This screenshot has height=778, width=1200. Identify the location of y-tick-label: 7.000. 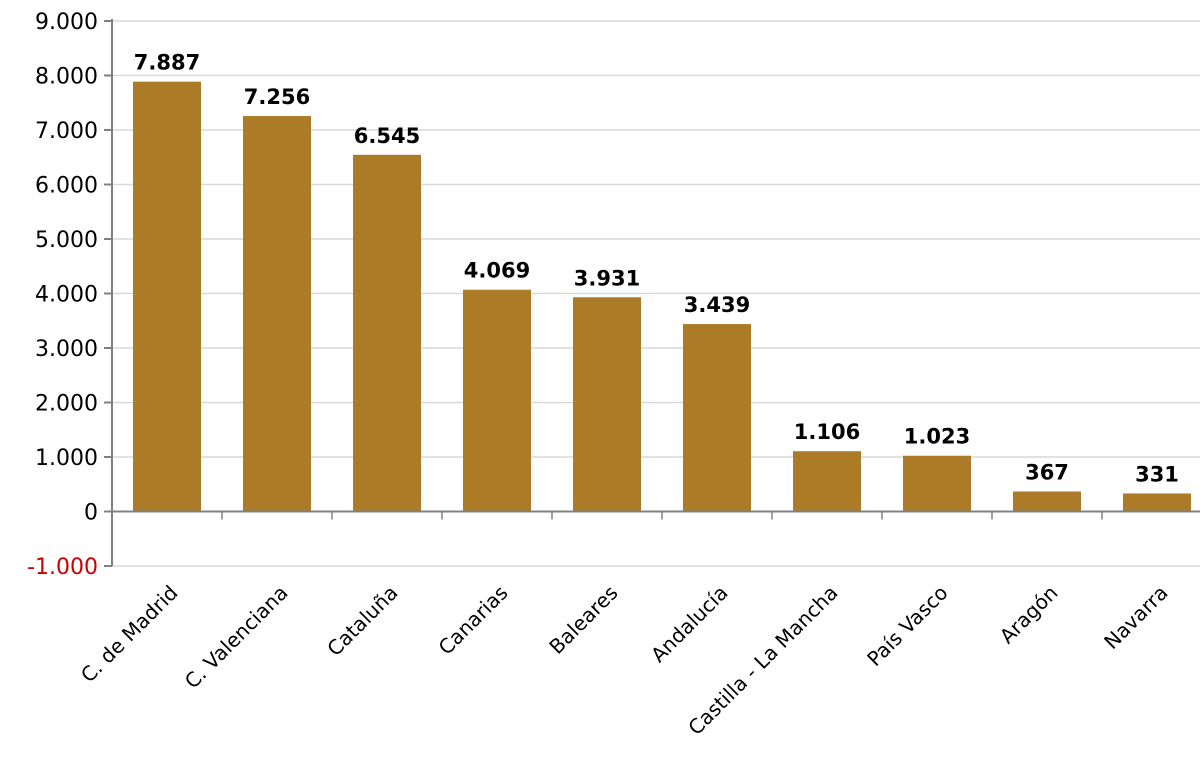
(66, 131).